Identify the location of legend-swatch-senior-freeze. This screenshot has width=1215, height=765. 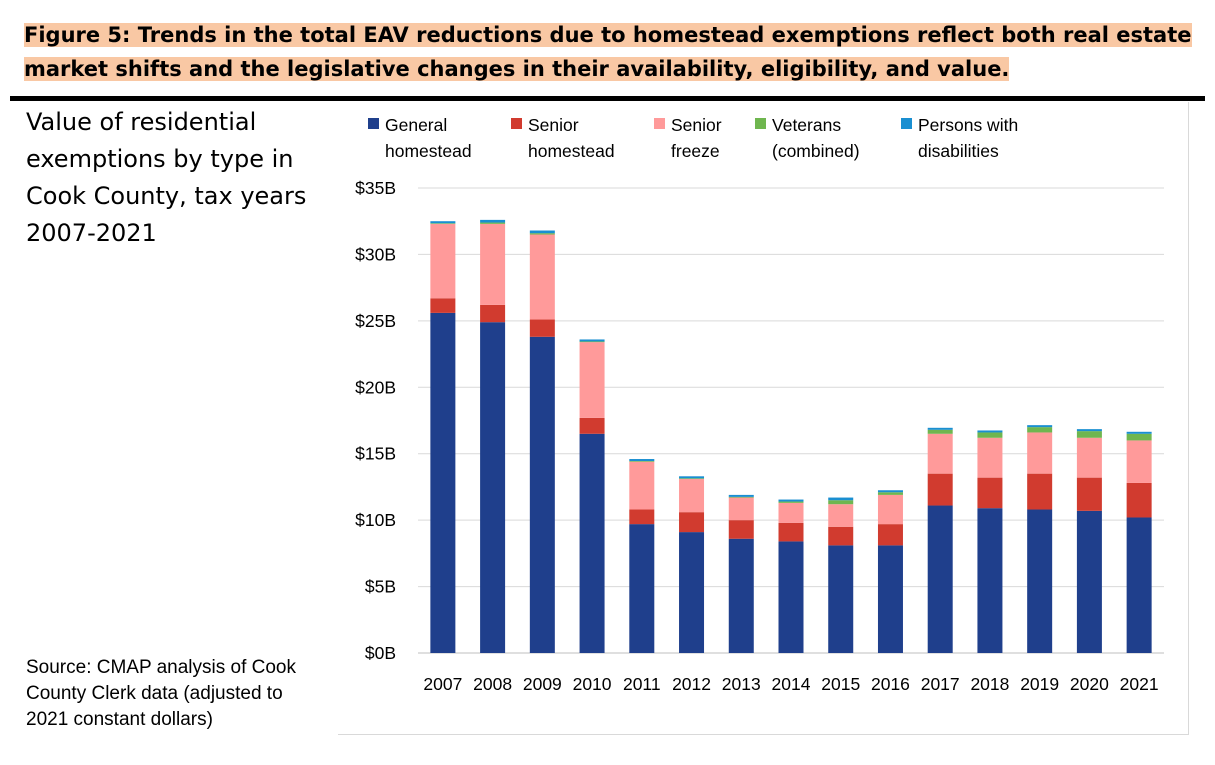
(659, 123).